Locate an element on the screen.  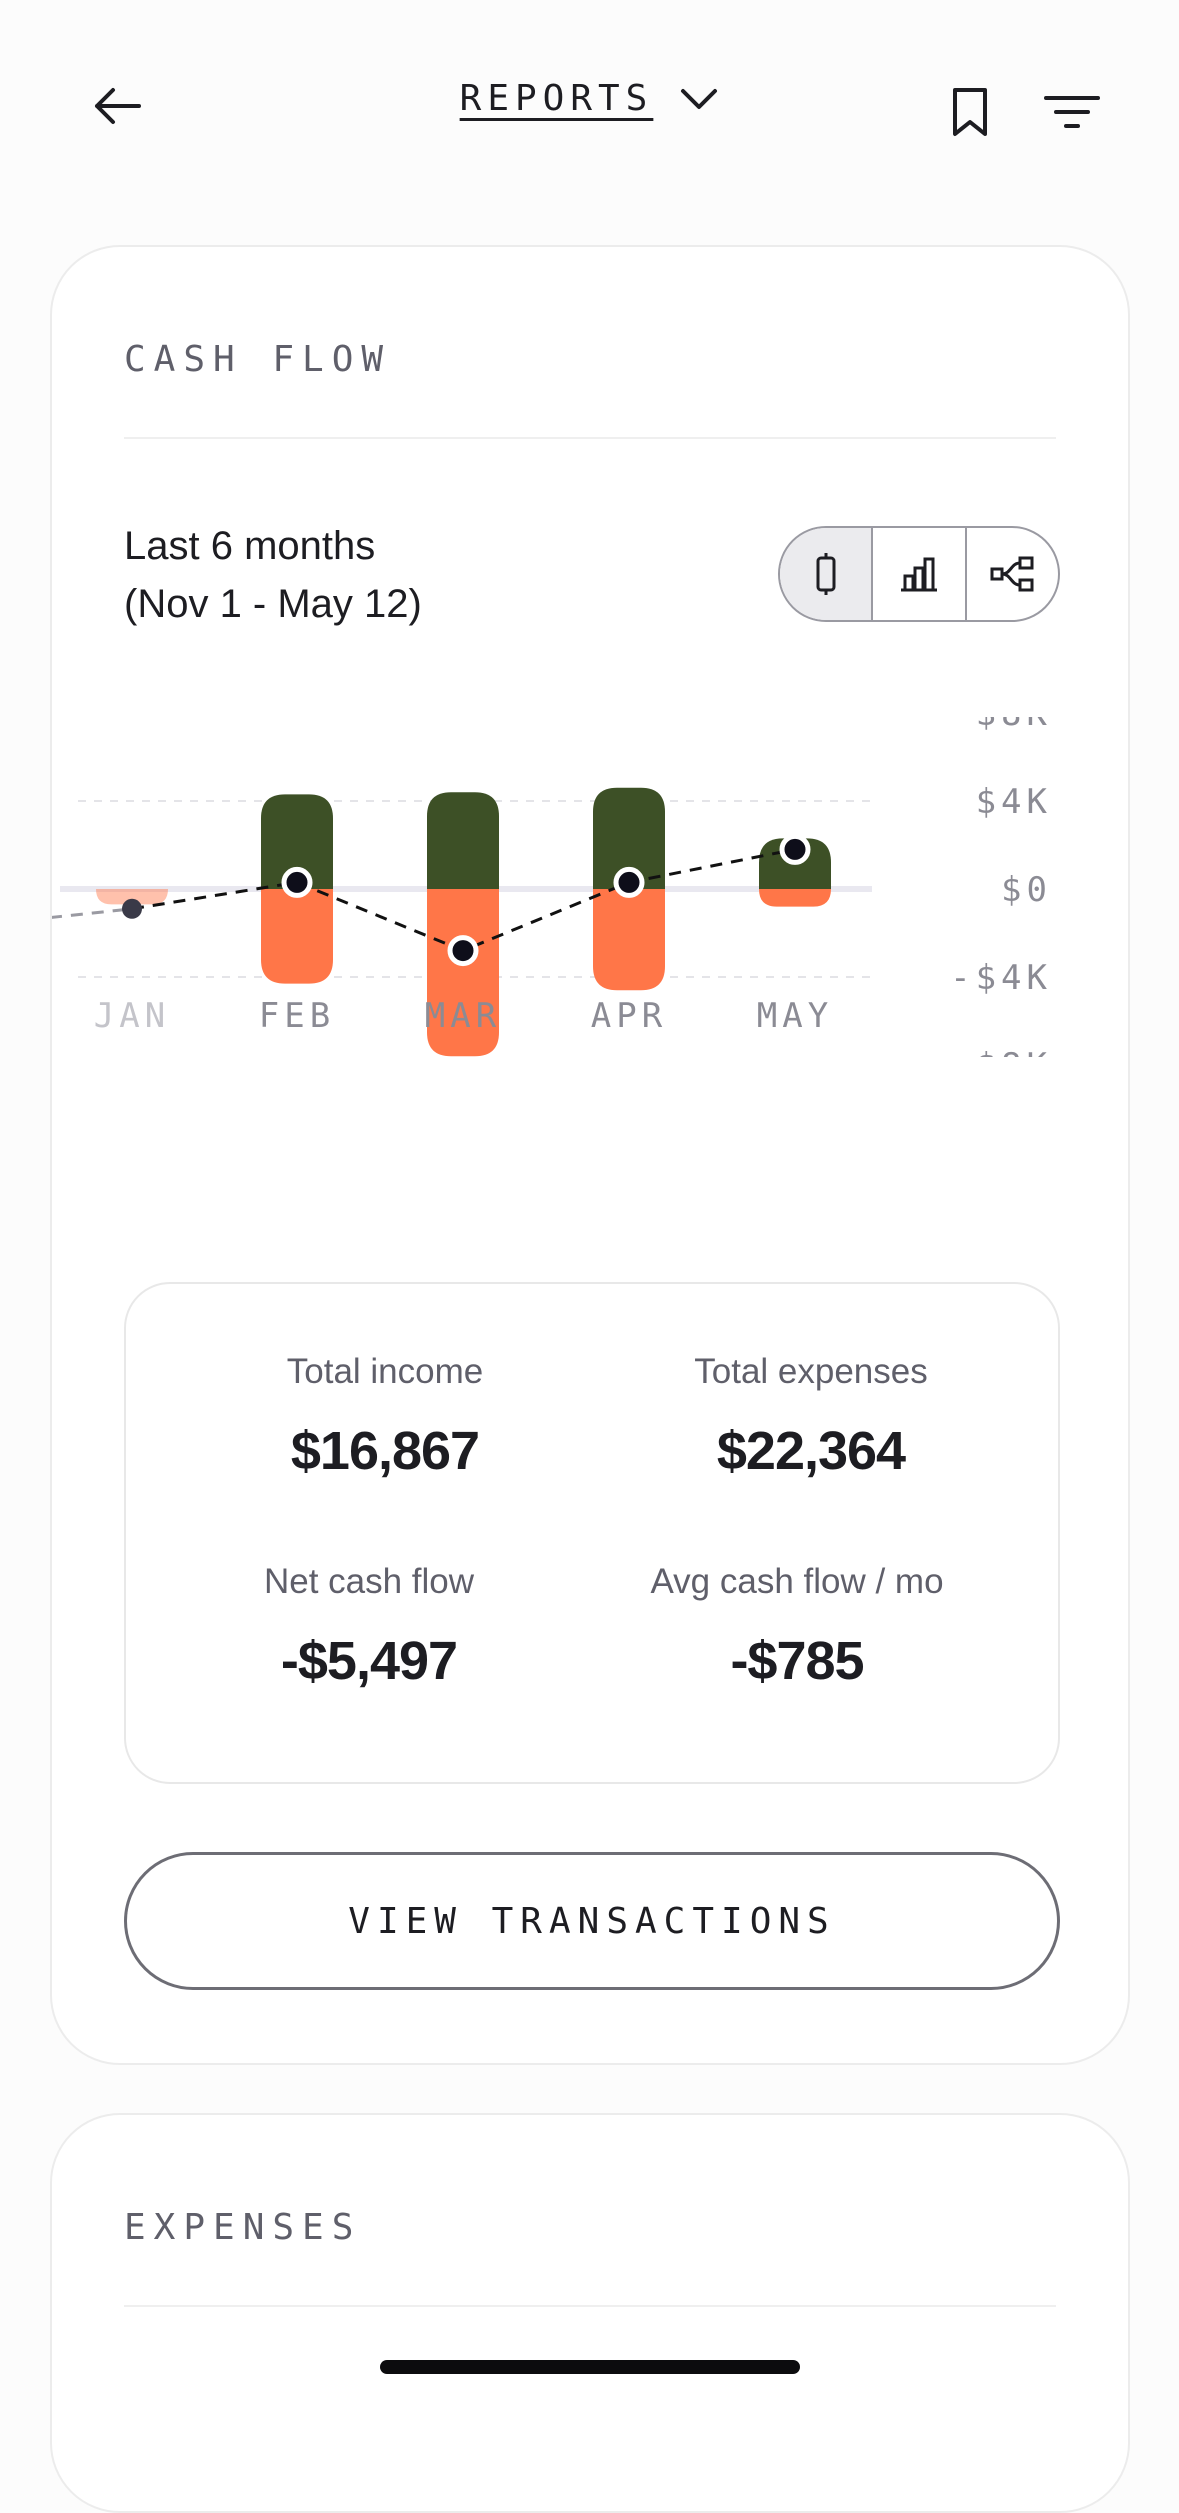
bookmark-icon is located at coordinates (970, 112).